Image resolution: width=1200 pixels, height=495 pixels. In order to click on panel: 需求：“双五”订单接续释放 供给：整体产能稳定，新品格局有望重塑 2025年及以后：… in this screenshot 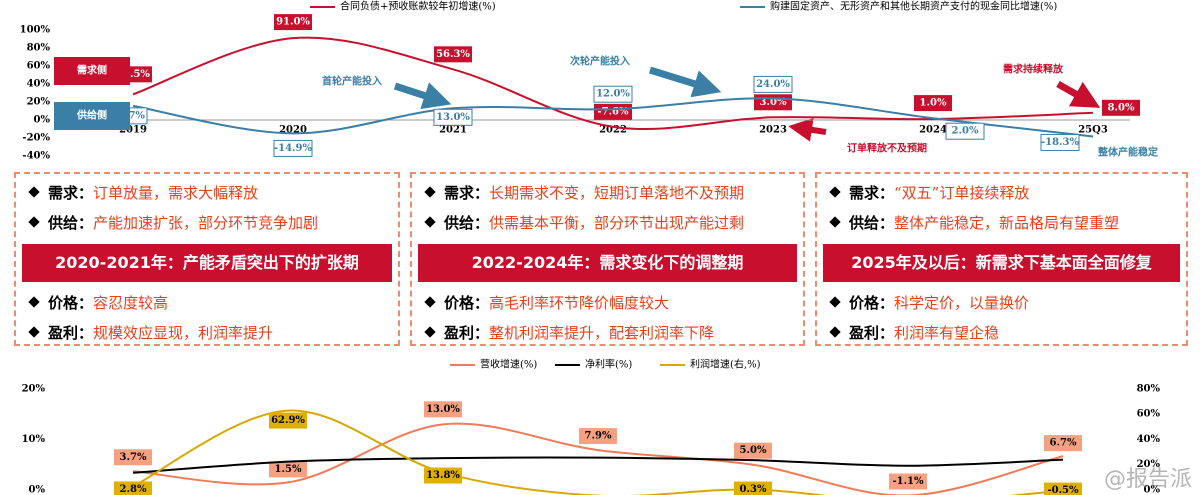, I will do `click(1001, 259)`.